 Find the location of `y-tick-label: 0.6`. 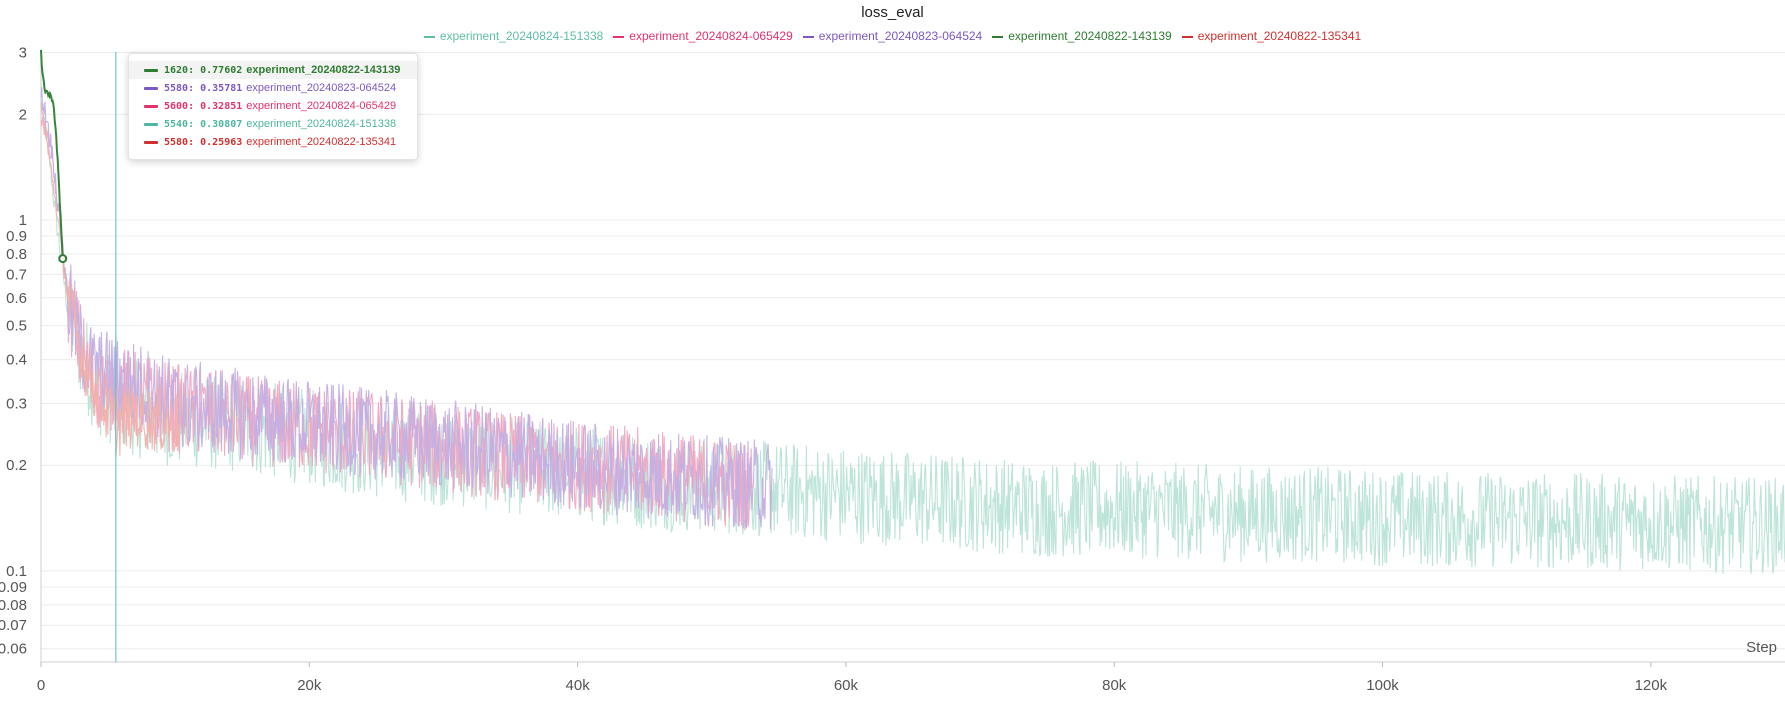

y-tick-label: 0.6 is located at coordinates (16, 298).